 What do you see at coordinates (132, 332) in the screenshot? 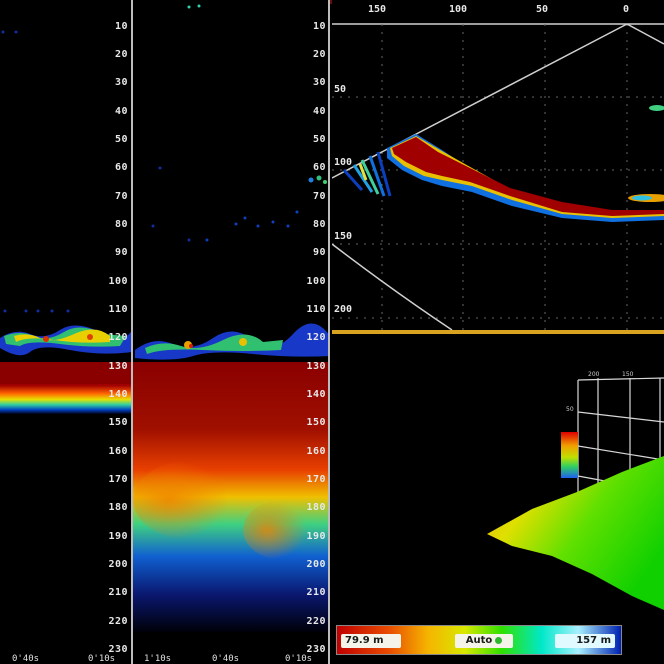
I see `echogram-divider-left` at bounding box center [132, 332].